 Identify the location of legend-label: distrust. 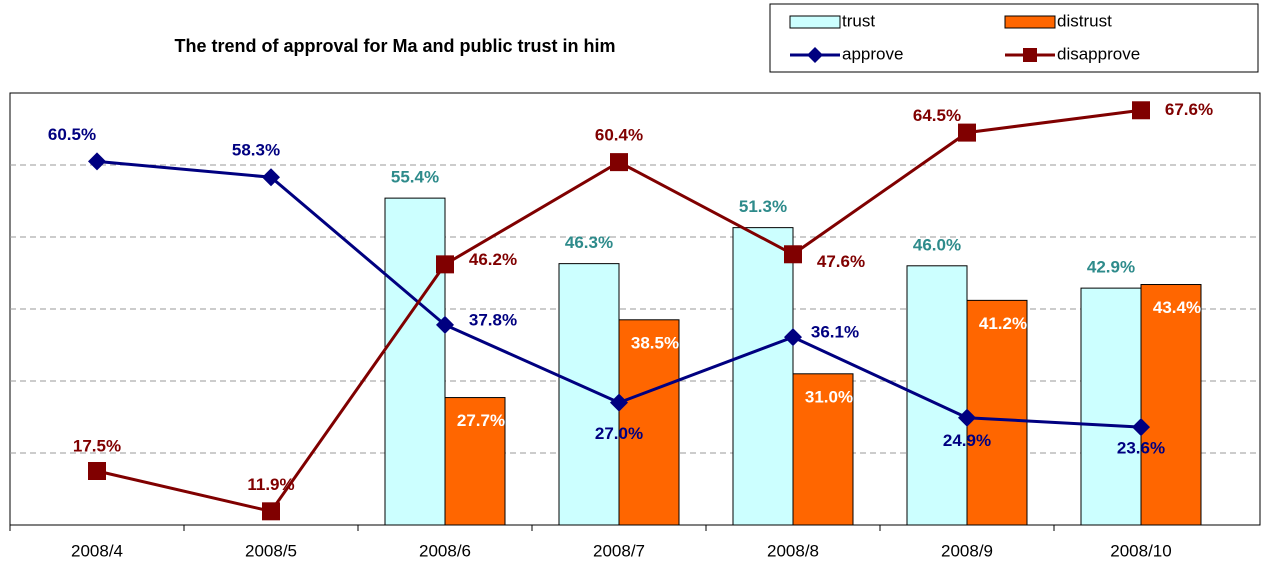
(1084, 20).